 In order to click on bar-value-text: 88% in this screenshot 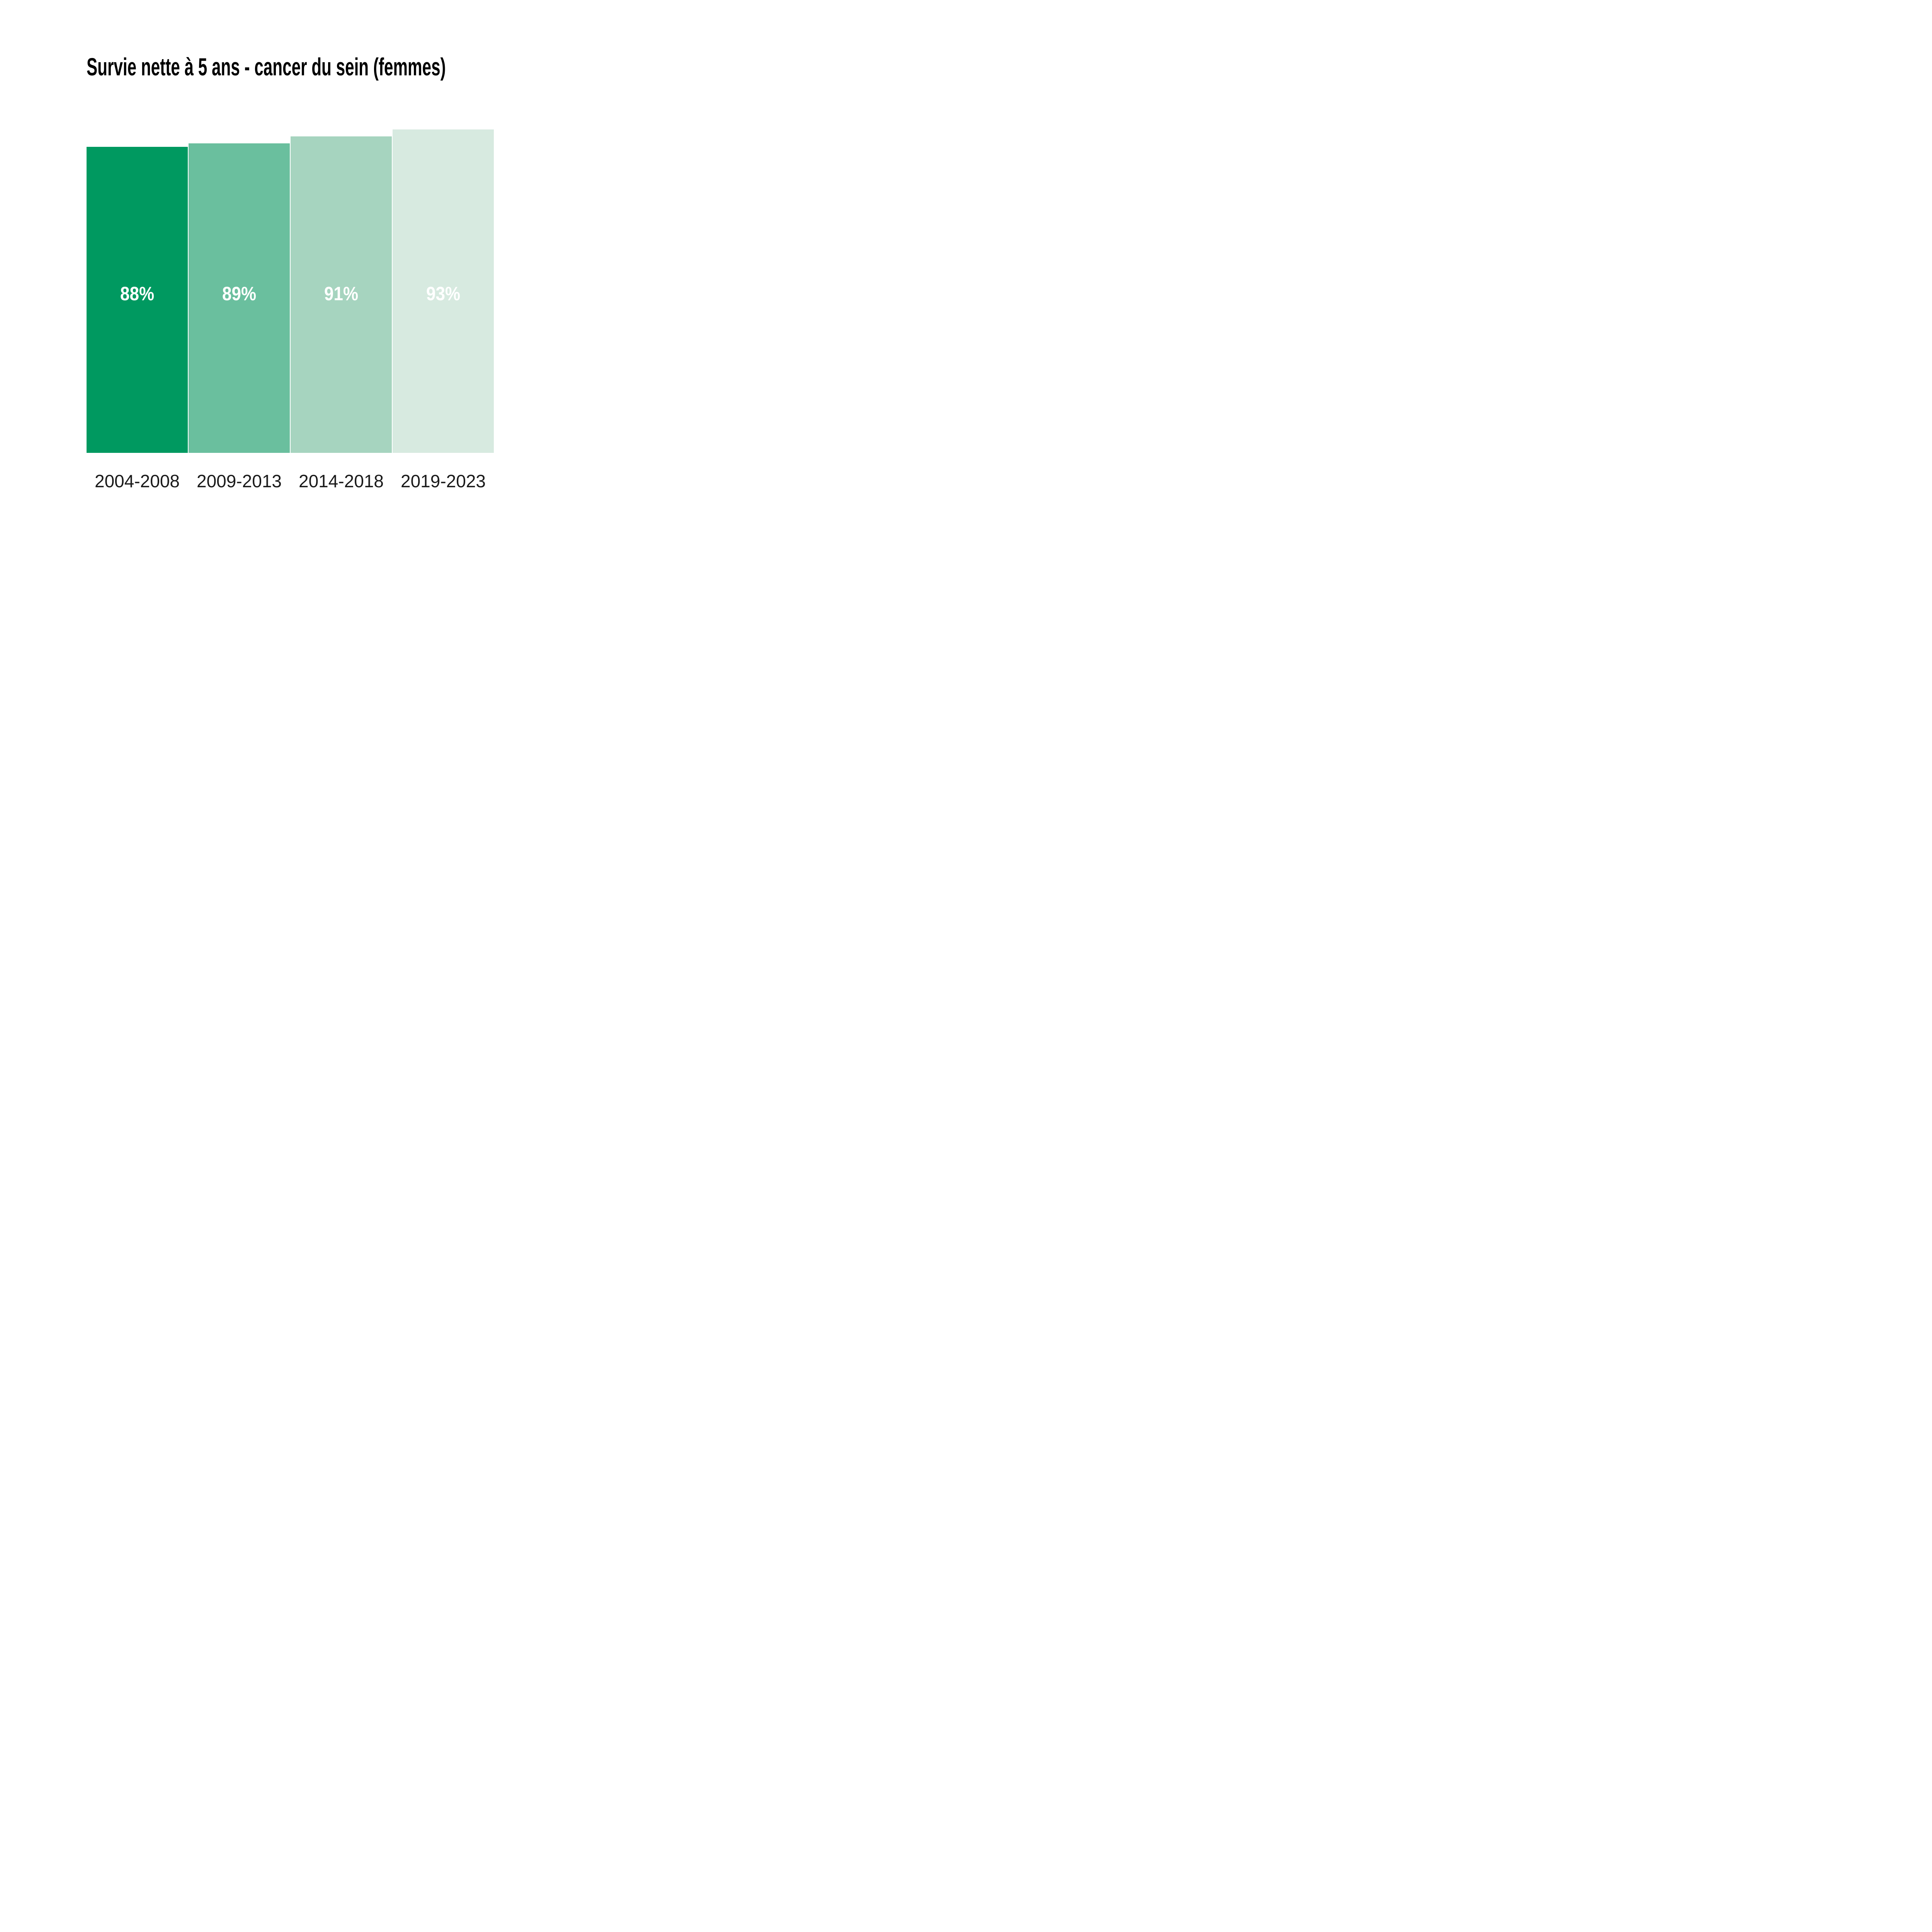, I will do `click(137, 294)`.